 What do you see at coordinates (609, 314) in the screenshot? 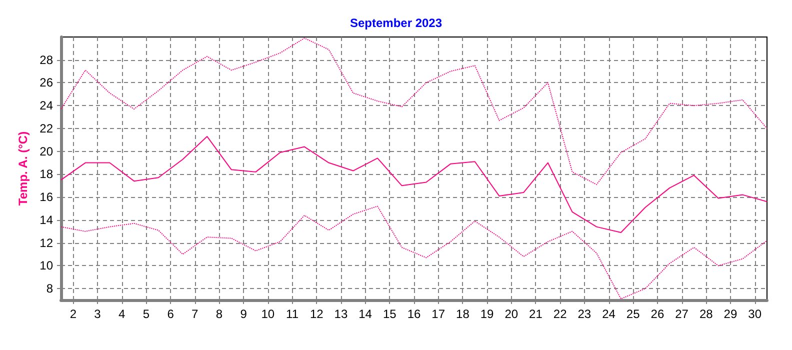
I see `x-tick-label: 24` at bounding box center [609, 314].